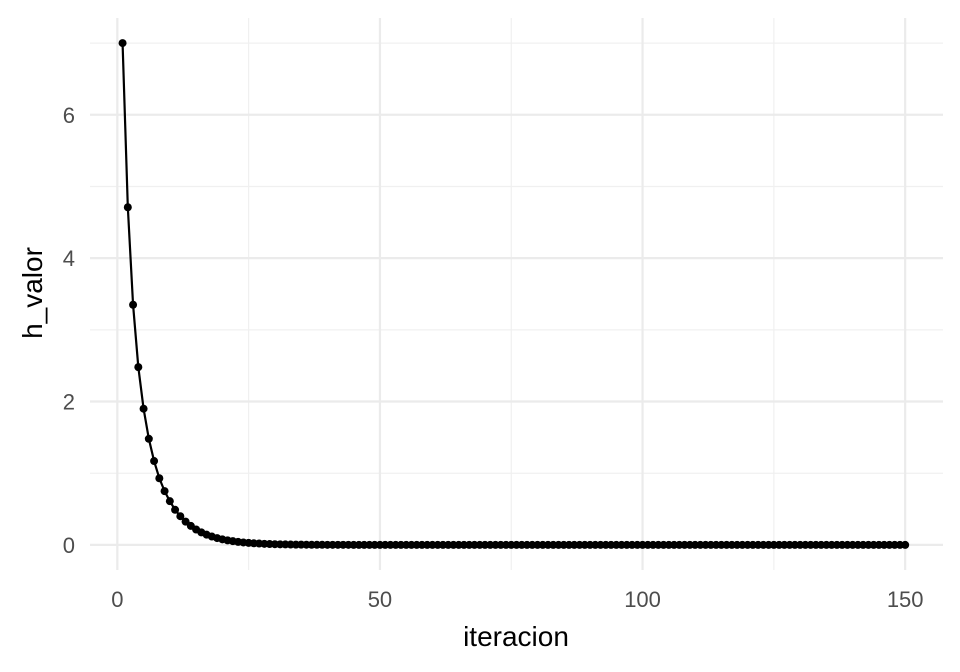 The width and height of the screenshot is (960, 672). What do you see at coordinates (380, 599) in the screenshot?
I see `x-tick-label: 50` at bounding box center [380, 599].